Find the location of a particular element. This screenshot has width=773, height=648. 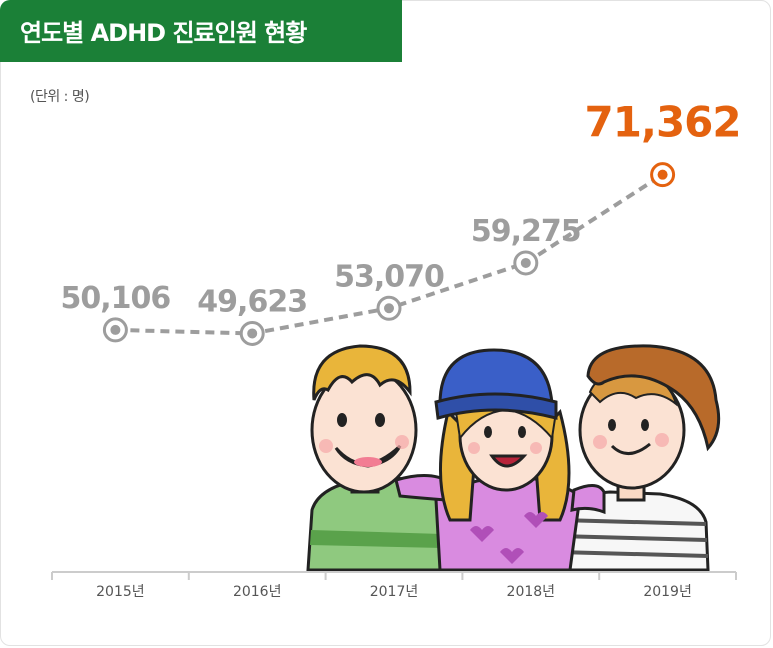

kid-left-figure is located at coordinates (376, 458).